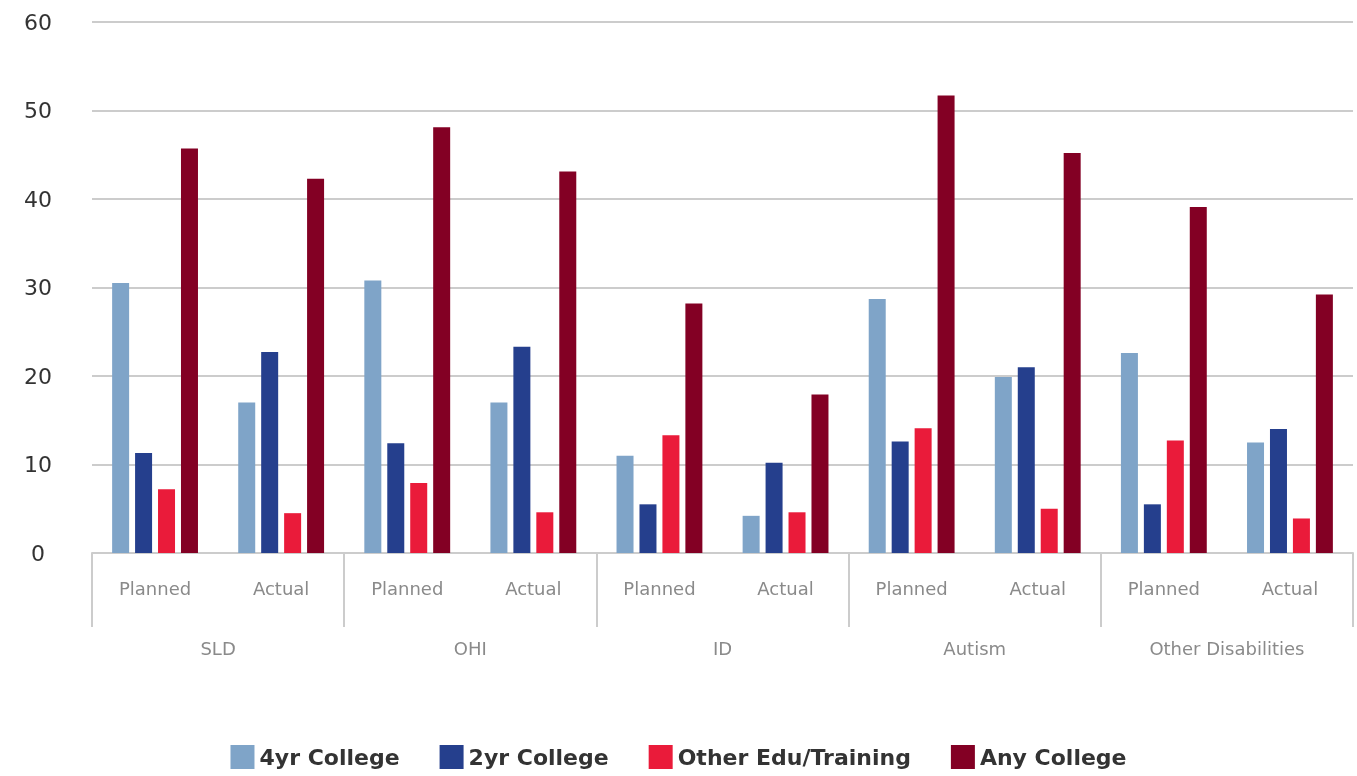 The height and width of the screenshot is (776, 1357). Describe the element at coordinates (1053, 757) in the screenshot. I see `legend-label: Any College` at that location.